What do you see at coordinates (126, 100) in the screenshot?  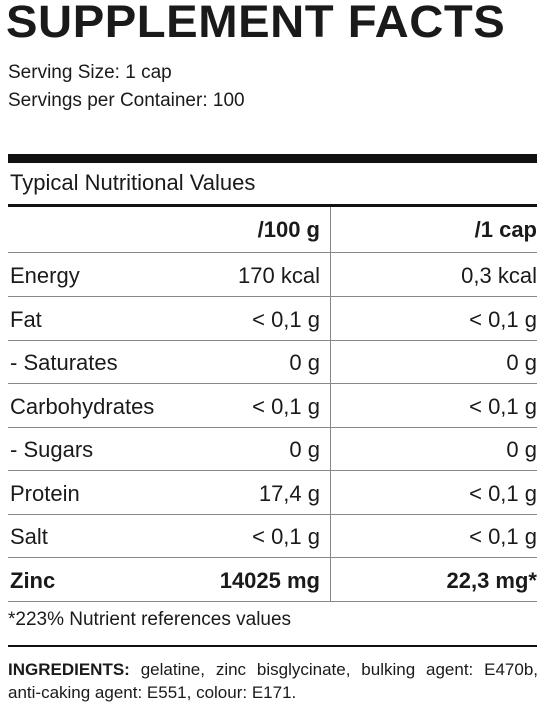 I see `servings-per-container: Servings per Container: 100` at bounding box center [126, 100].